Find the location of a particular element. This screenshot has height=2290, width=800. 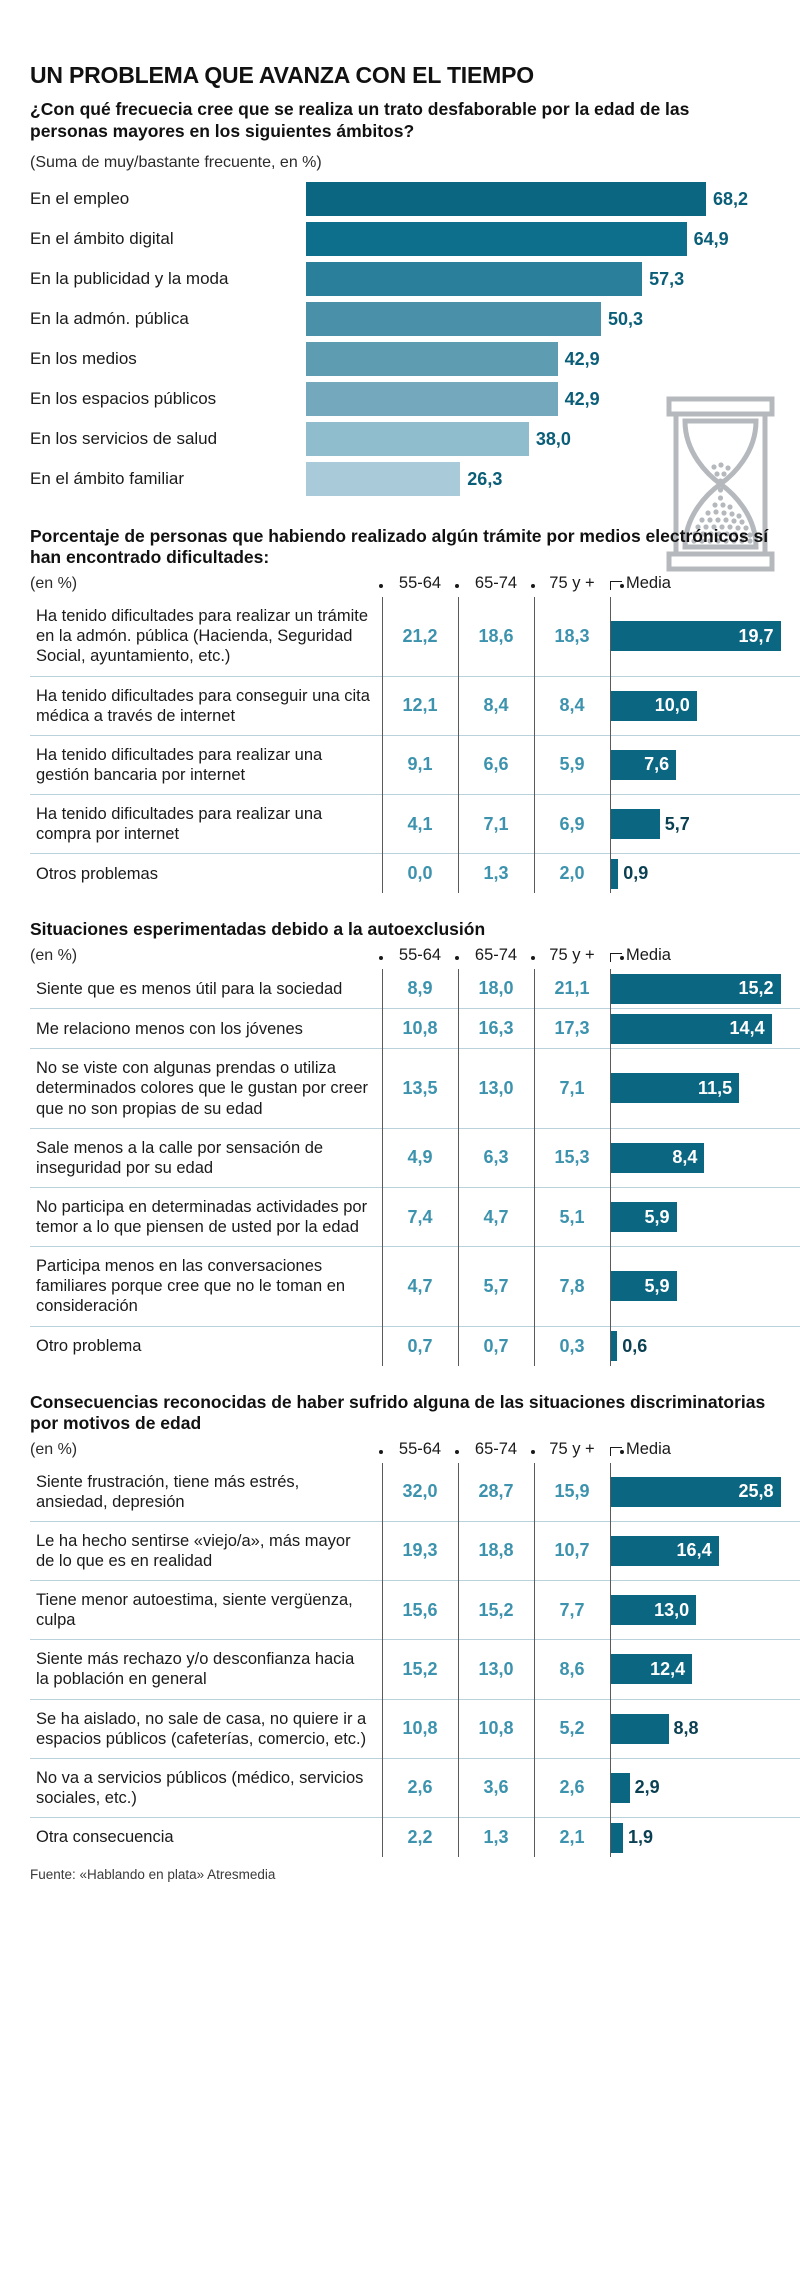

media-value: 8,4 is located at coordinates (685, 1157).